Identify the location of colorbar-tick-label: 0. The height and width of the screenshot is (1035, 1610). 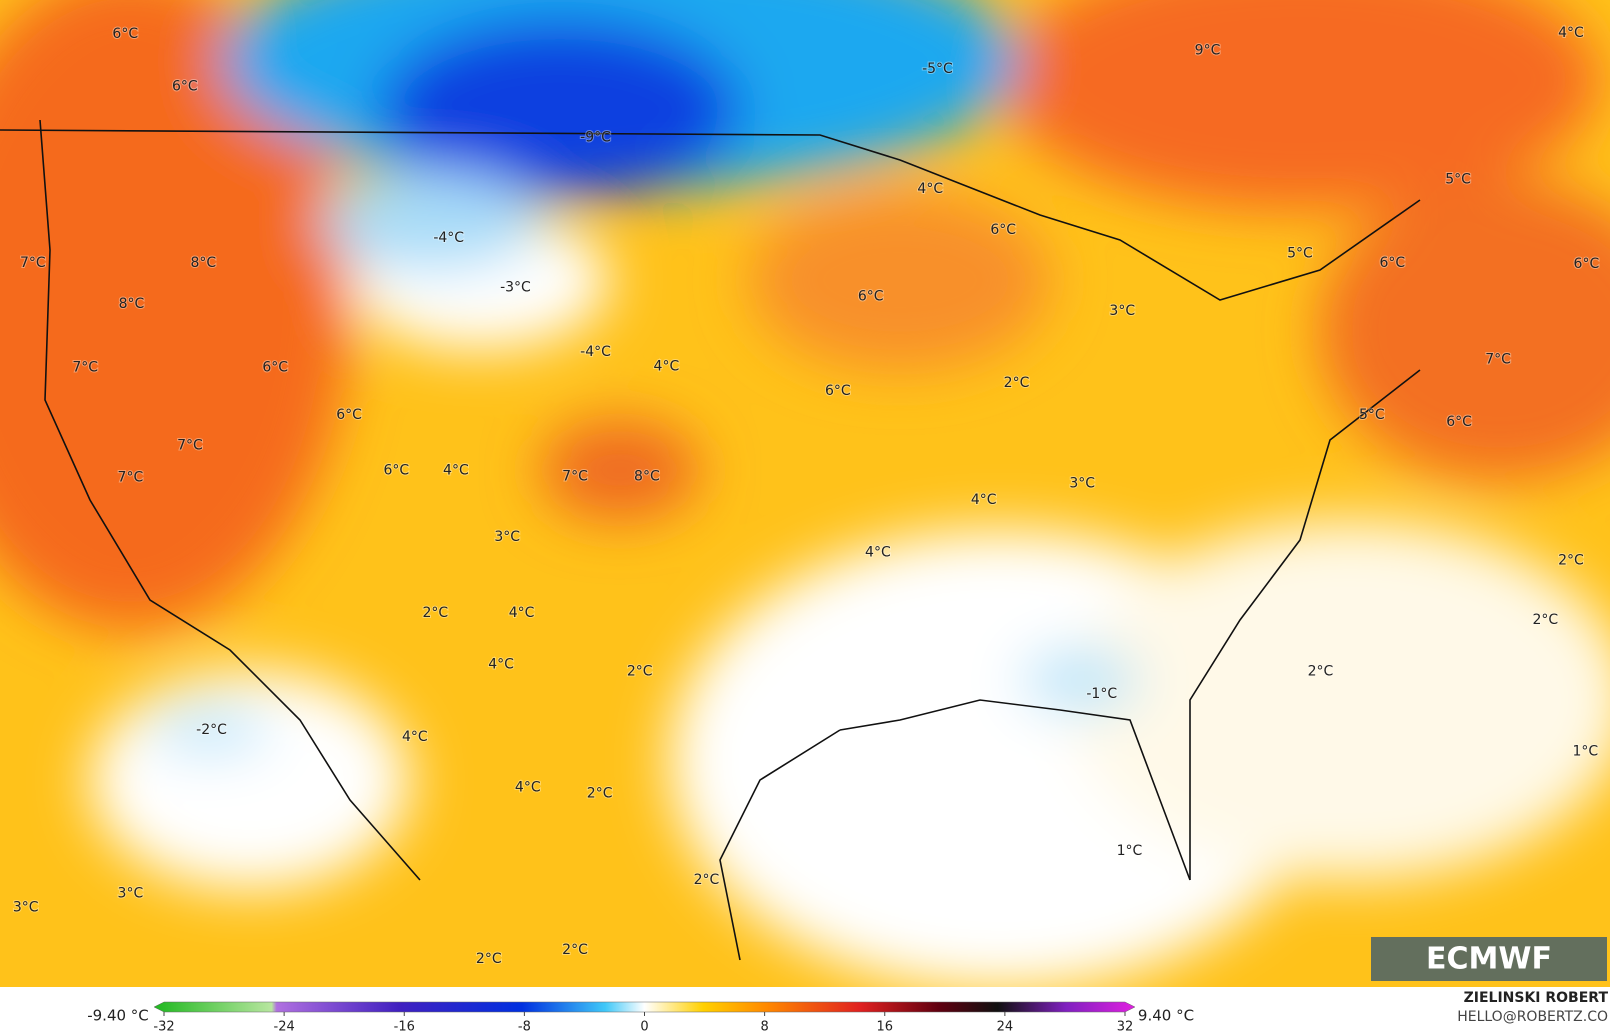
(644, 1027).